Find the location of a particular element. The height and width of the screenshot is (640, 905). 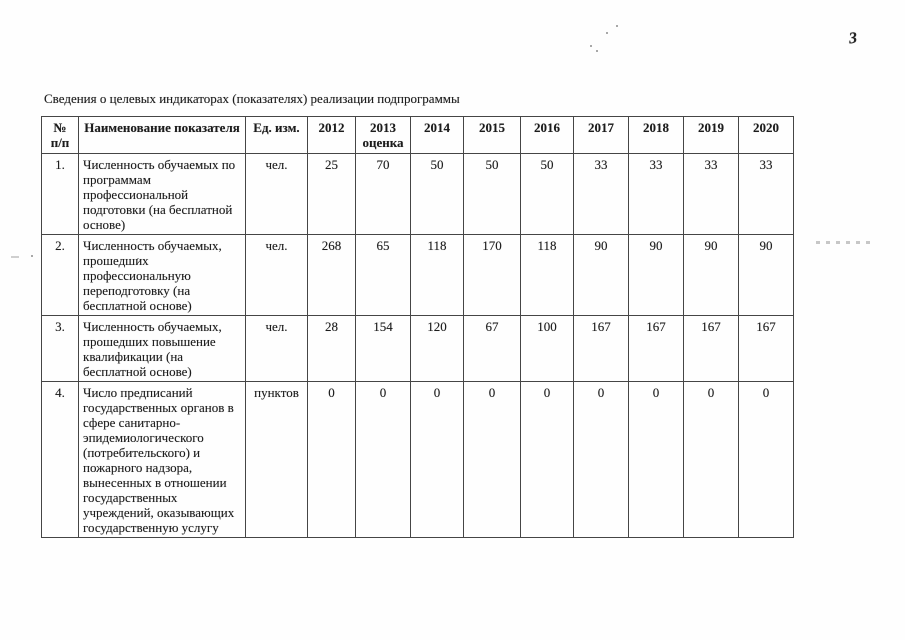

scan-artifact-mark is located at coordinates (15, 257).